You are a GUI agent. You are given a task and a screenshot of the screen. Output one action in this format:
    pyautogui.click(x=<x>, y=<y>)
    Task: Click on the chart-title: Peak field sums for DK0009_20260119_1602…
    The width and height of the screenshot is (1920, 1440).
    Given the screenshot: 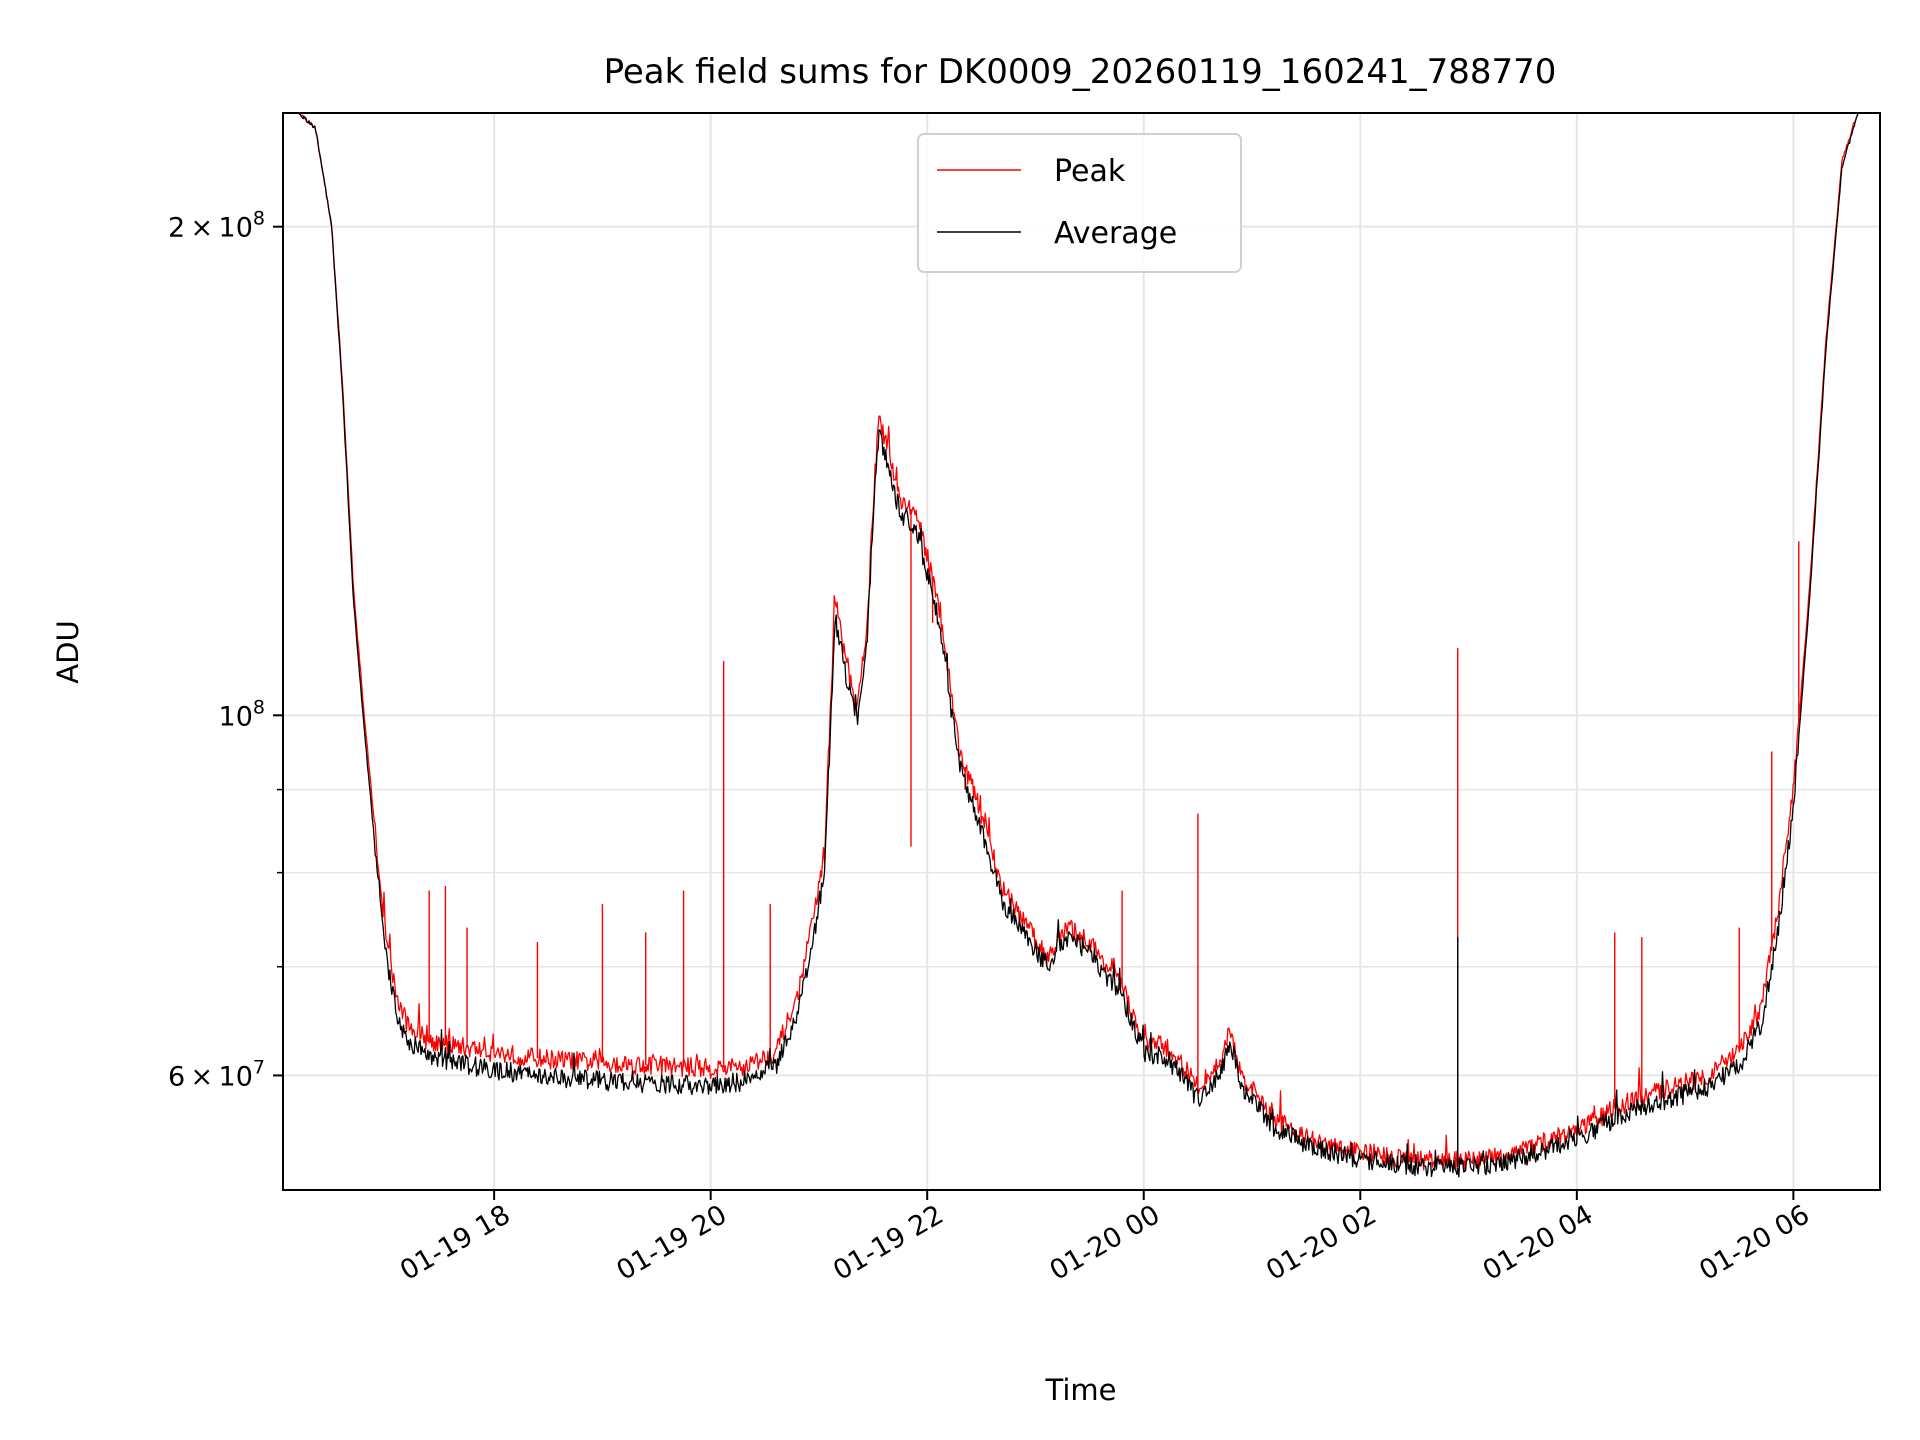 What is the action you would take?
    pyautogui.click(x=1080, y=72)
    